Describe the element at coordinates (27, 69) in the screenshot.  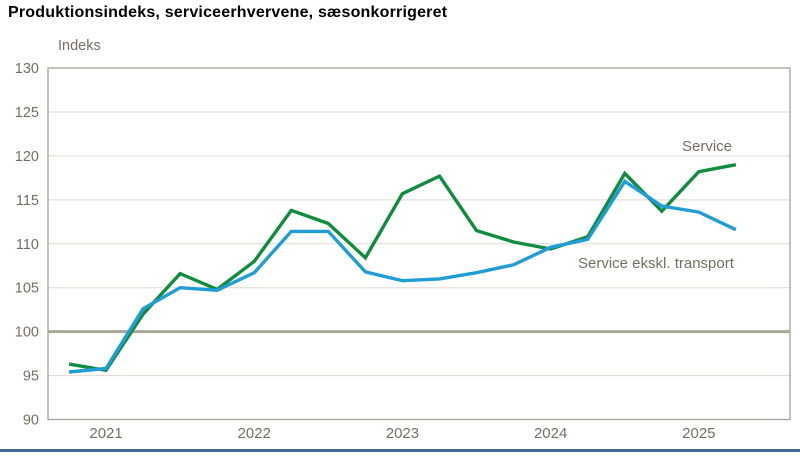
I see `y-tick-label-130: 130` at that location.